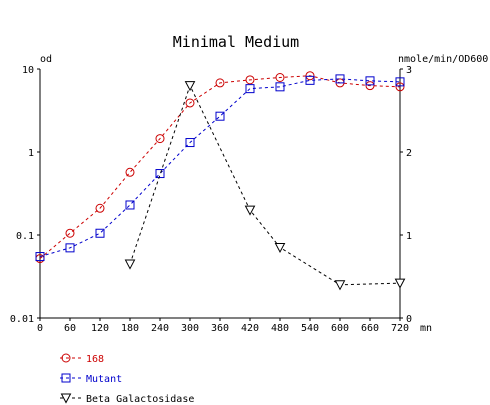 This screenshot has width=490, height=405. What do you see at coordinates (406, 195) in the screenshot?
I see `y-right-ticks: 0 1 2 3` at bounding box center [406, 195].